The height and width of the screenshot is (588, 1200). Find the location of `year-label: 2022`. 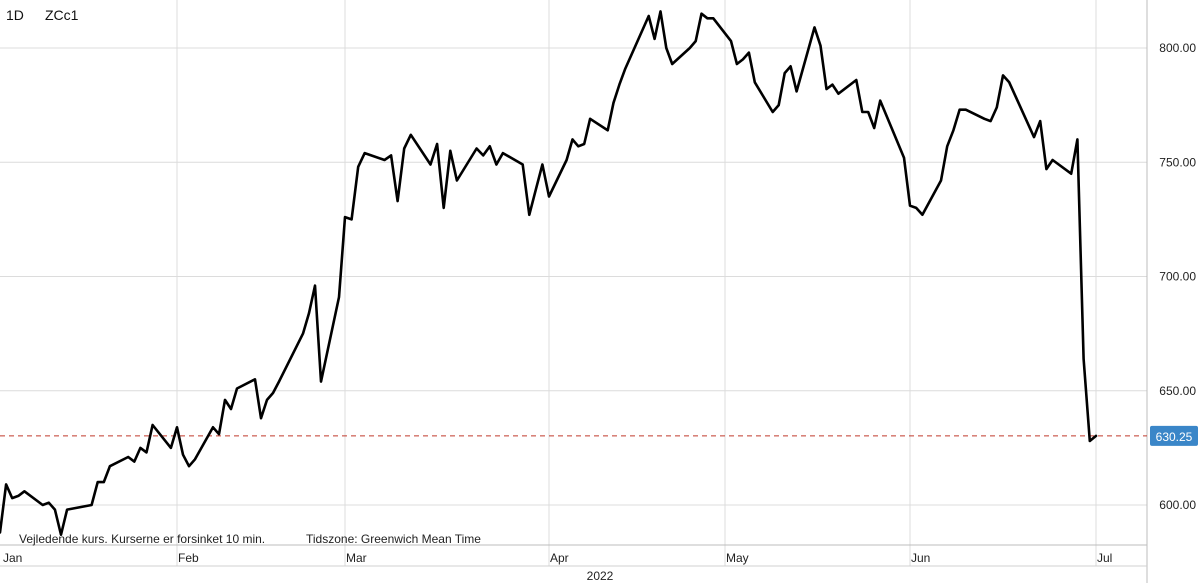

year-label: 2022 is located at coordinates (600, 576).